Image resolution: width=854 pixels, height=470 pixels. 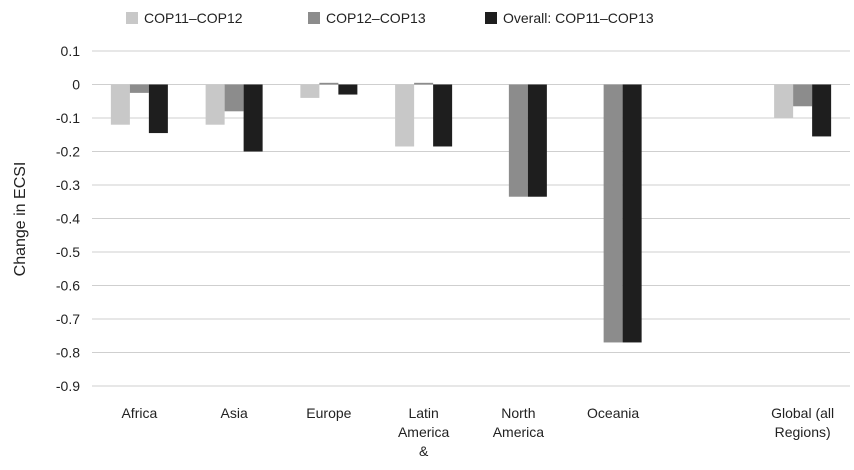 I want to click on legend-label: COP12–COP13, so click(x=376, y=18).